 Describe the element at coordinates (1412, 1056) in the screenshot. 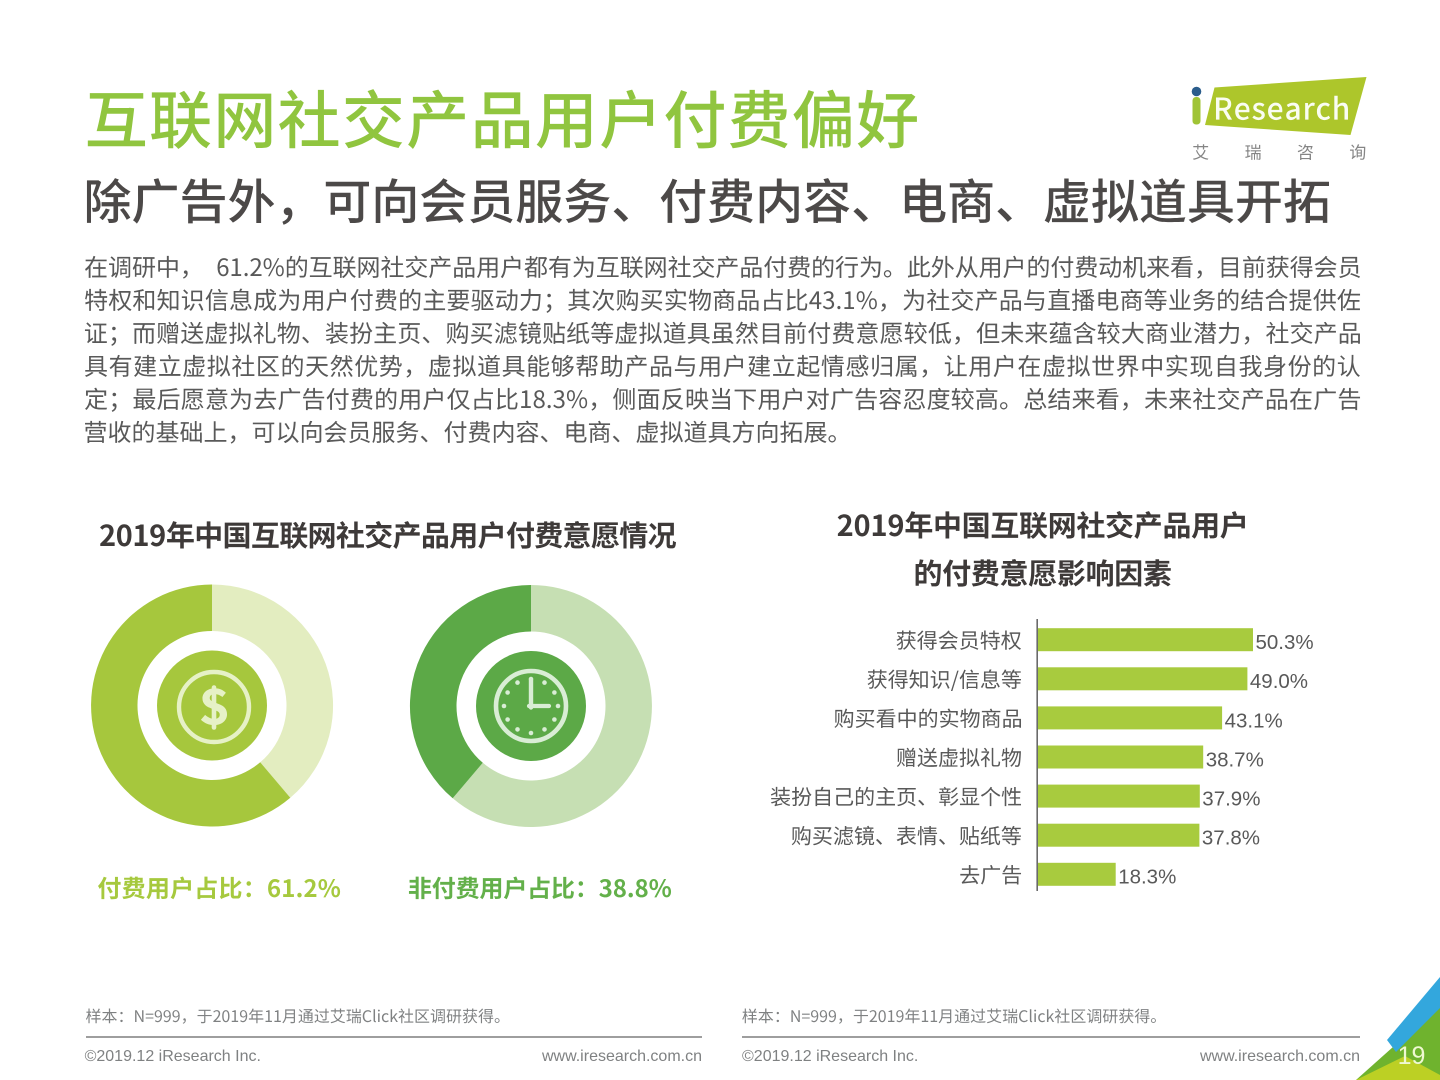

I see `svg-text: 19` at that location.